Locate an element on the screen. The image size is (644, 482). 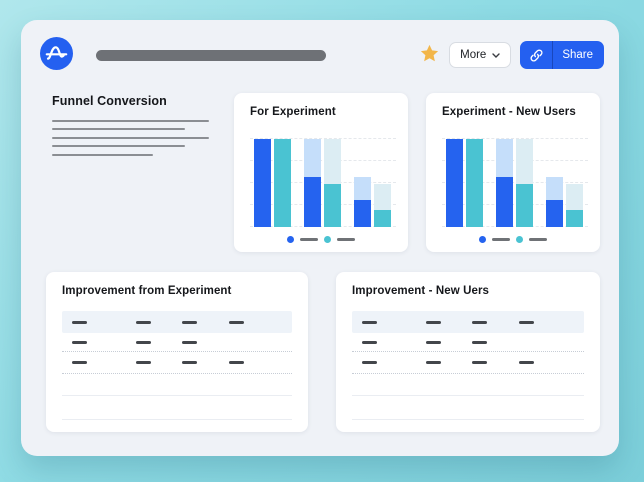
table-card-improvement-from-experiment: Improvement from Experiment is located at coordinates (177, 352).